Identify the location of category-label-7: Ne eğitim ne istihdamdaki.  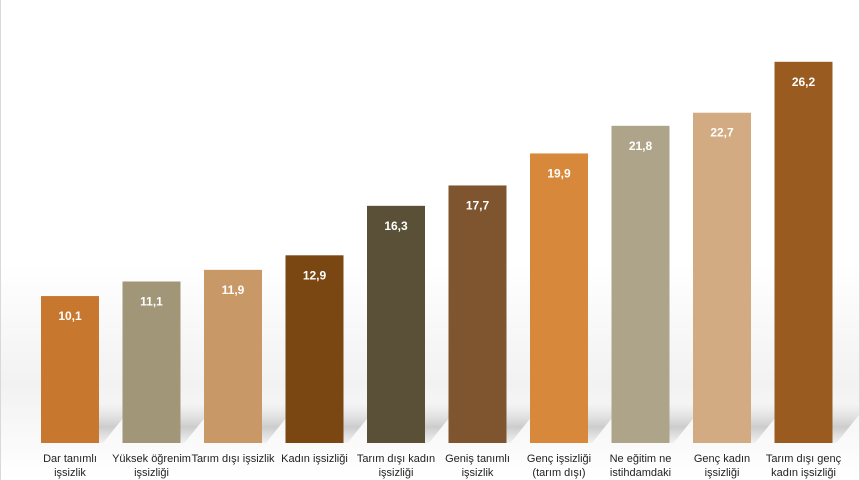
(641, 466).